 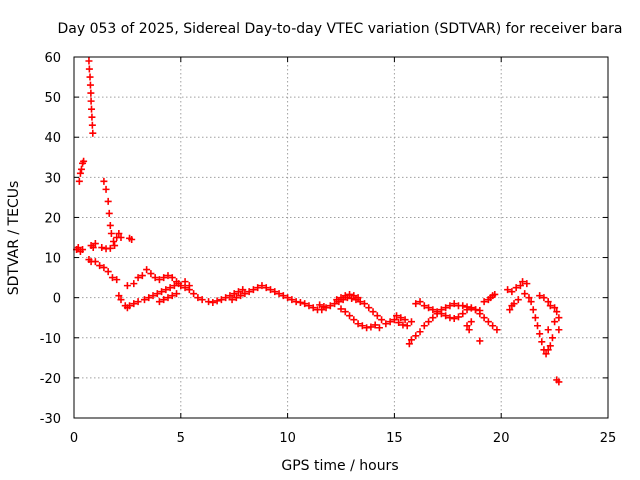 I want to click on x-tick-label: 5, so click(x=181, y=438).